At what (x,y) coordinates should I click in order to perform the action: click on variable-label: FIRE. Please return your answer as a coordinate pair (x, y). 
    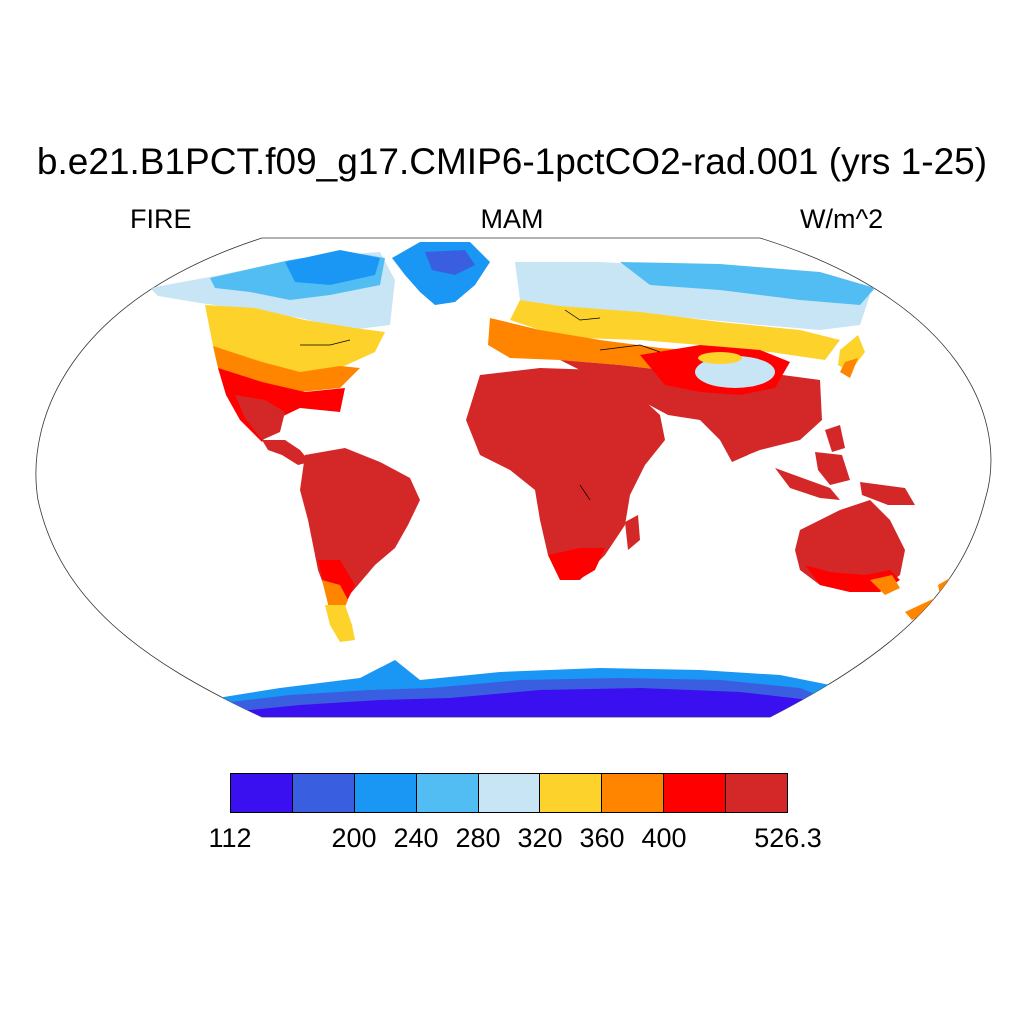
    Looking at the image, I should click on (161, 219).